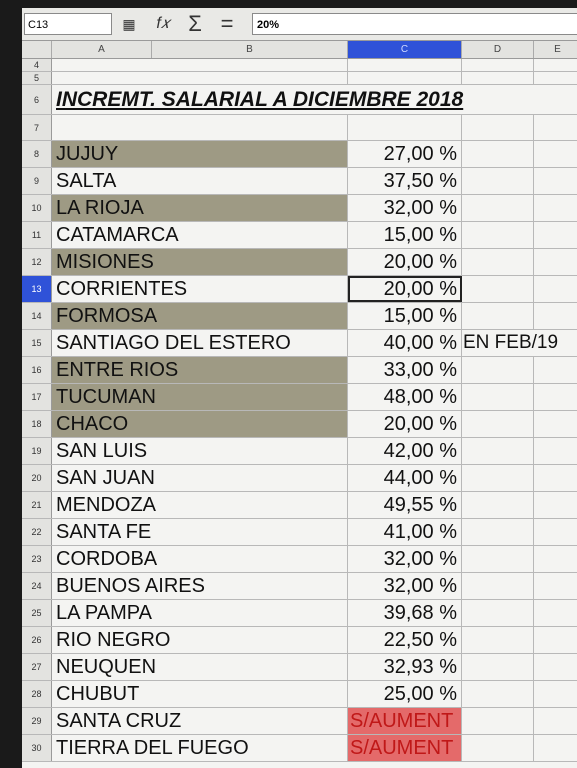 The image size is (577, 768). What do you see at coordinates (37, 65) in the screenshot?
I see `row-header: 4` at bounding box center [37, 65].